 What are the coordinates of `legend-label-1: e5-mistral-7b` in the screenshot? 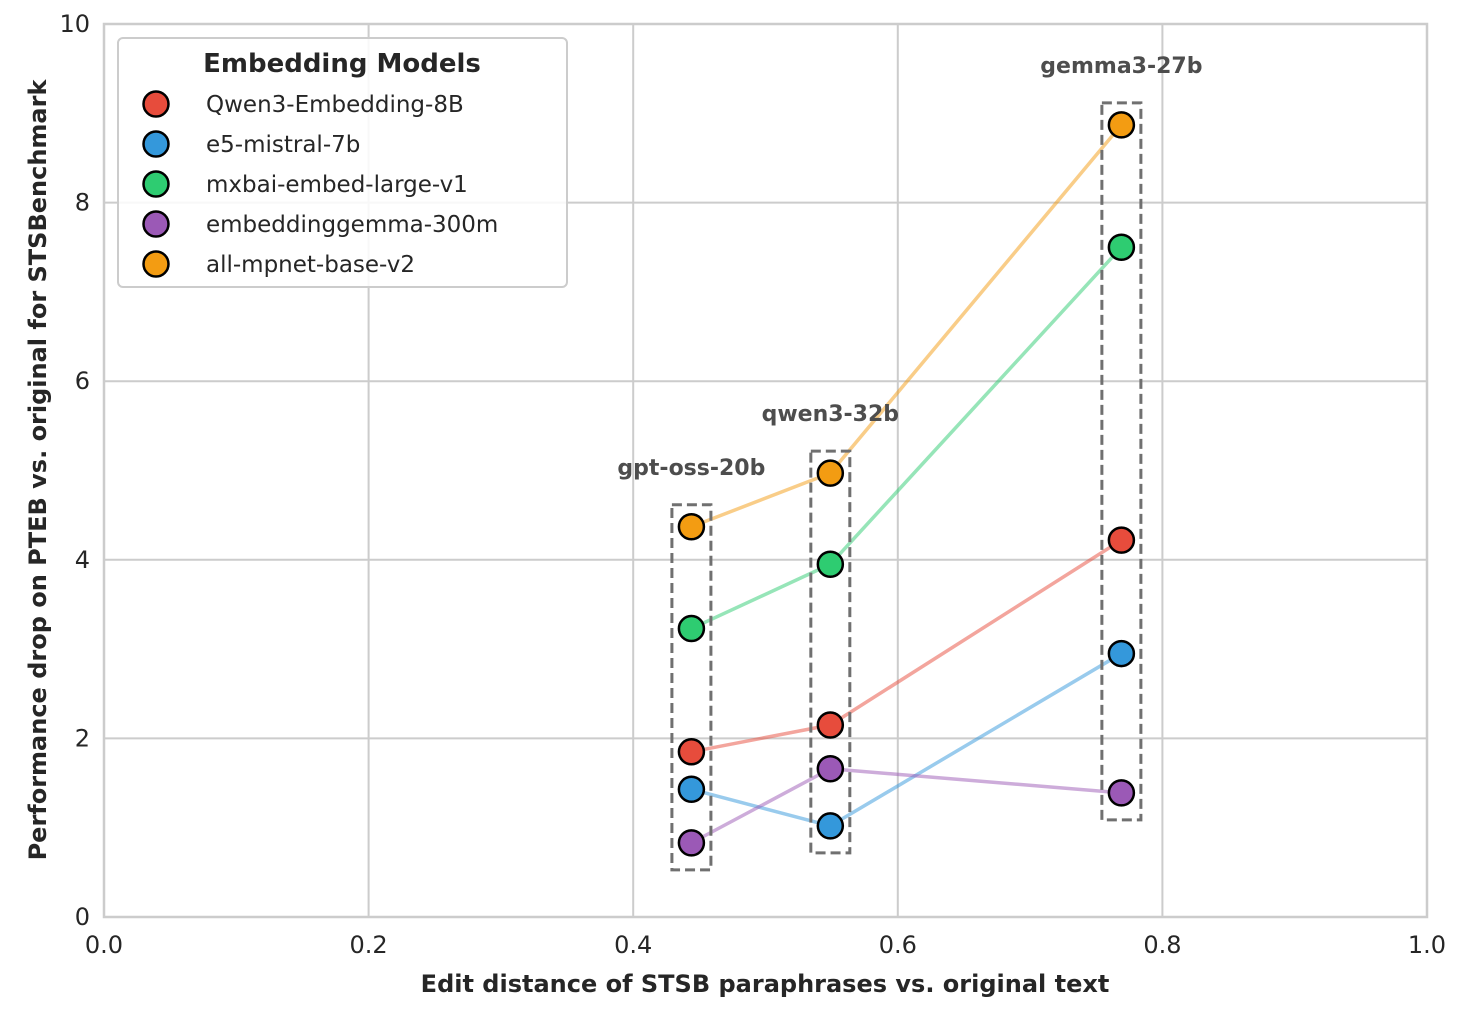 It's located at (283, 145).